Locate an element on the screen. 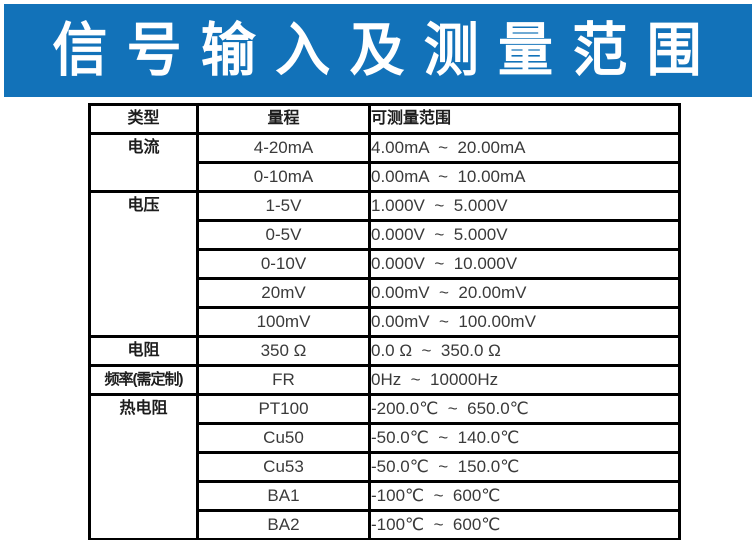 This screenshot has height=540, width=752. table-row: 20mV 0.00mV ~ 20.00mV is located at coordinates (385, 293).